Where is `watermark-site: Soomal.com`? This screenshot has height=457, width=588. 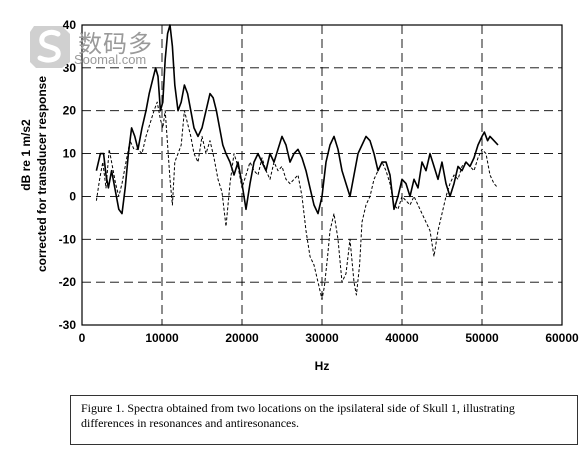 watermark-site: Soomal.com is located at coordinates (110, 59).